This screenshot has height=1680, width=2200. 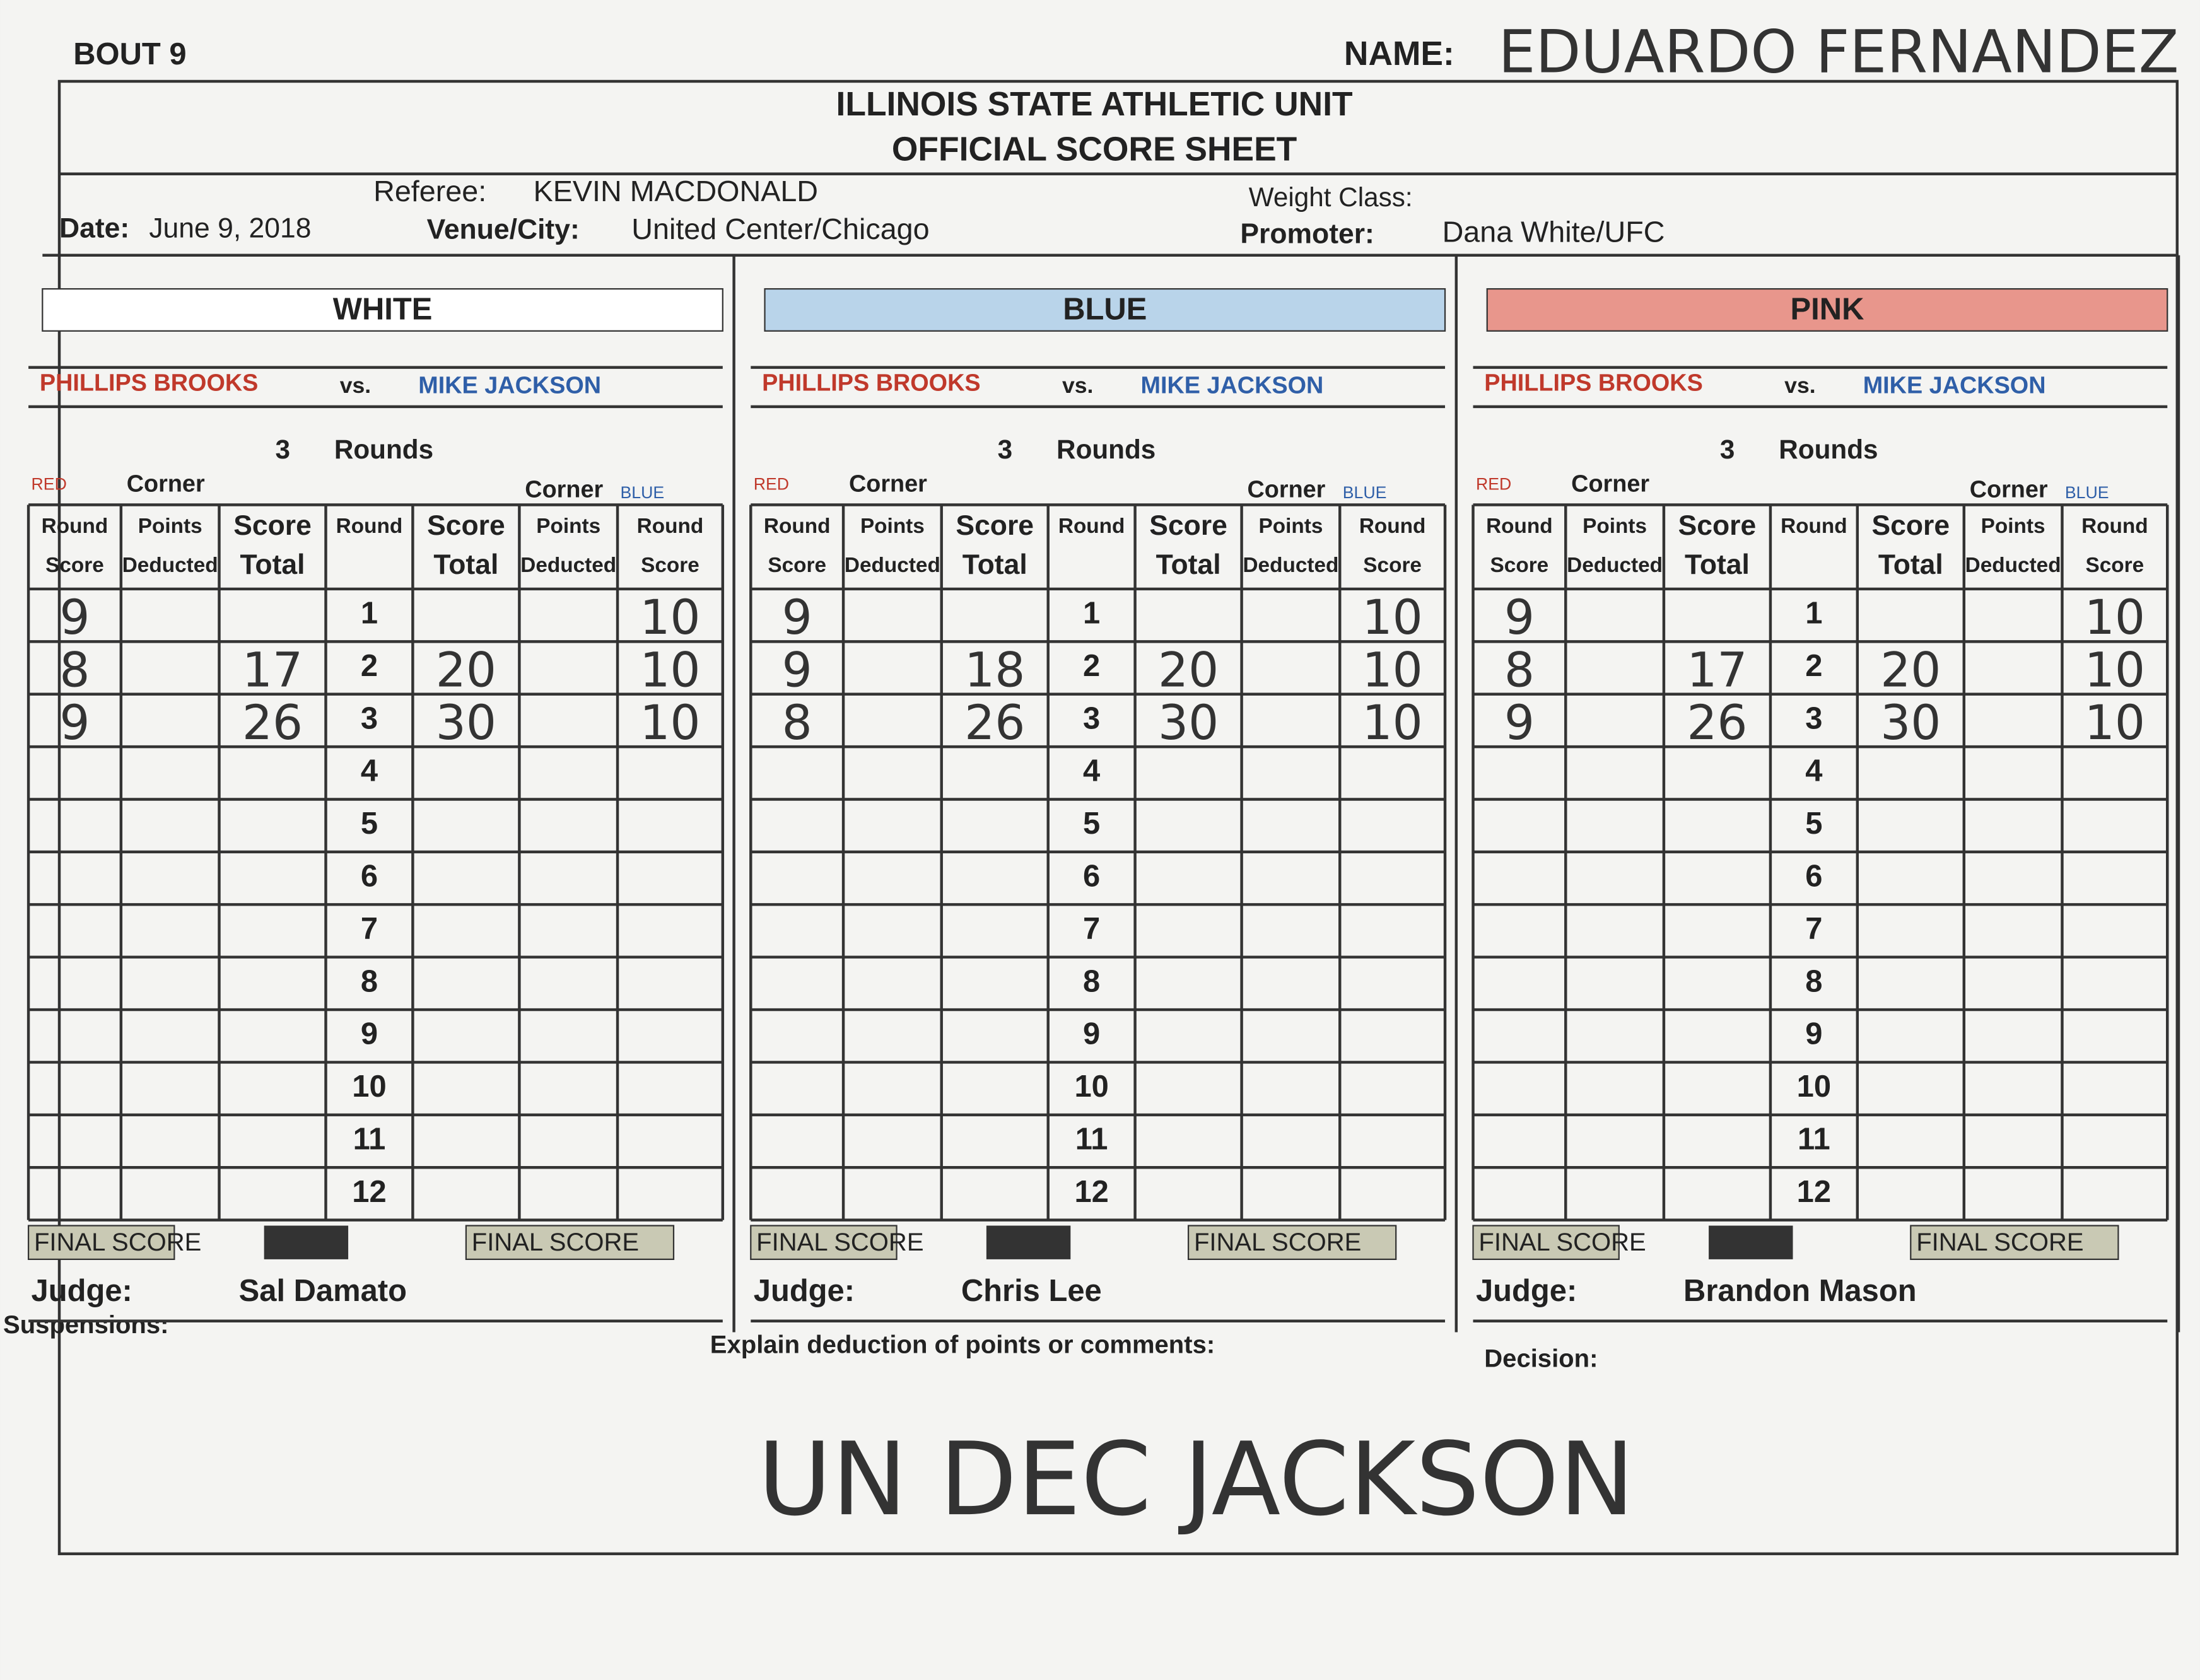 I want to click on date: June 9, 2018, so click(x=230, y=228).